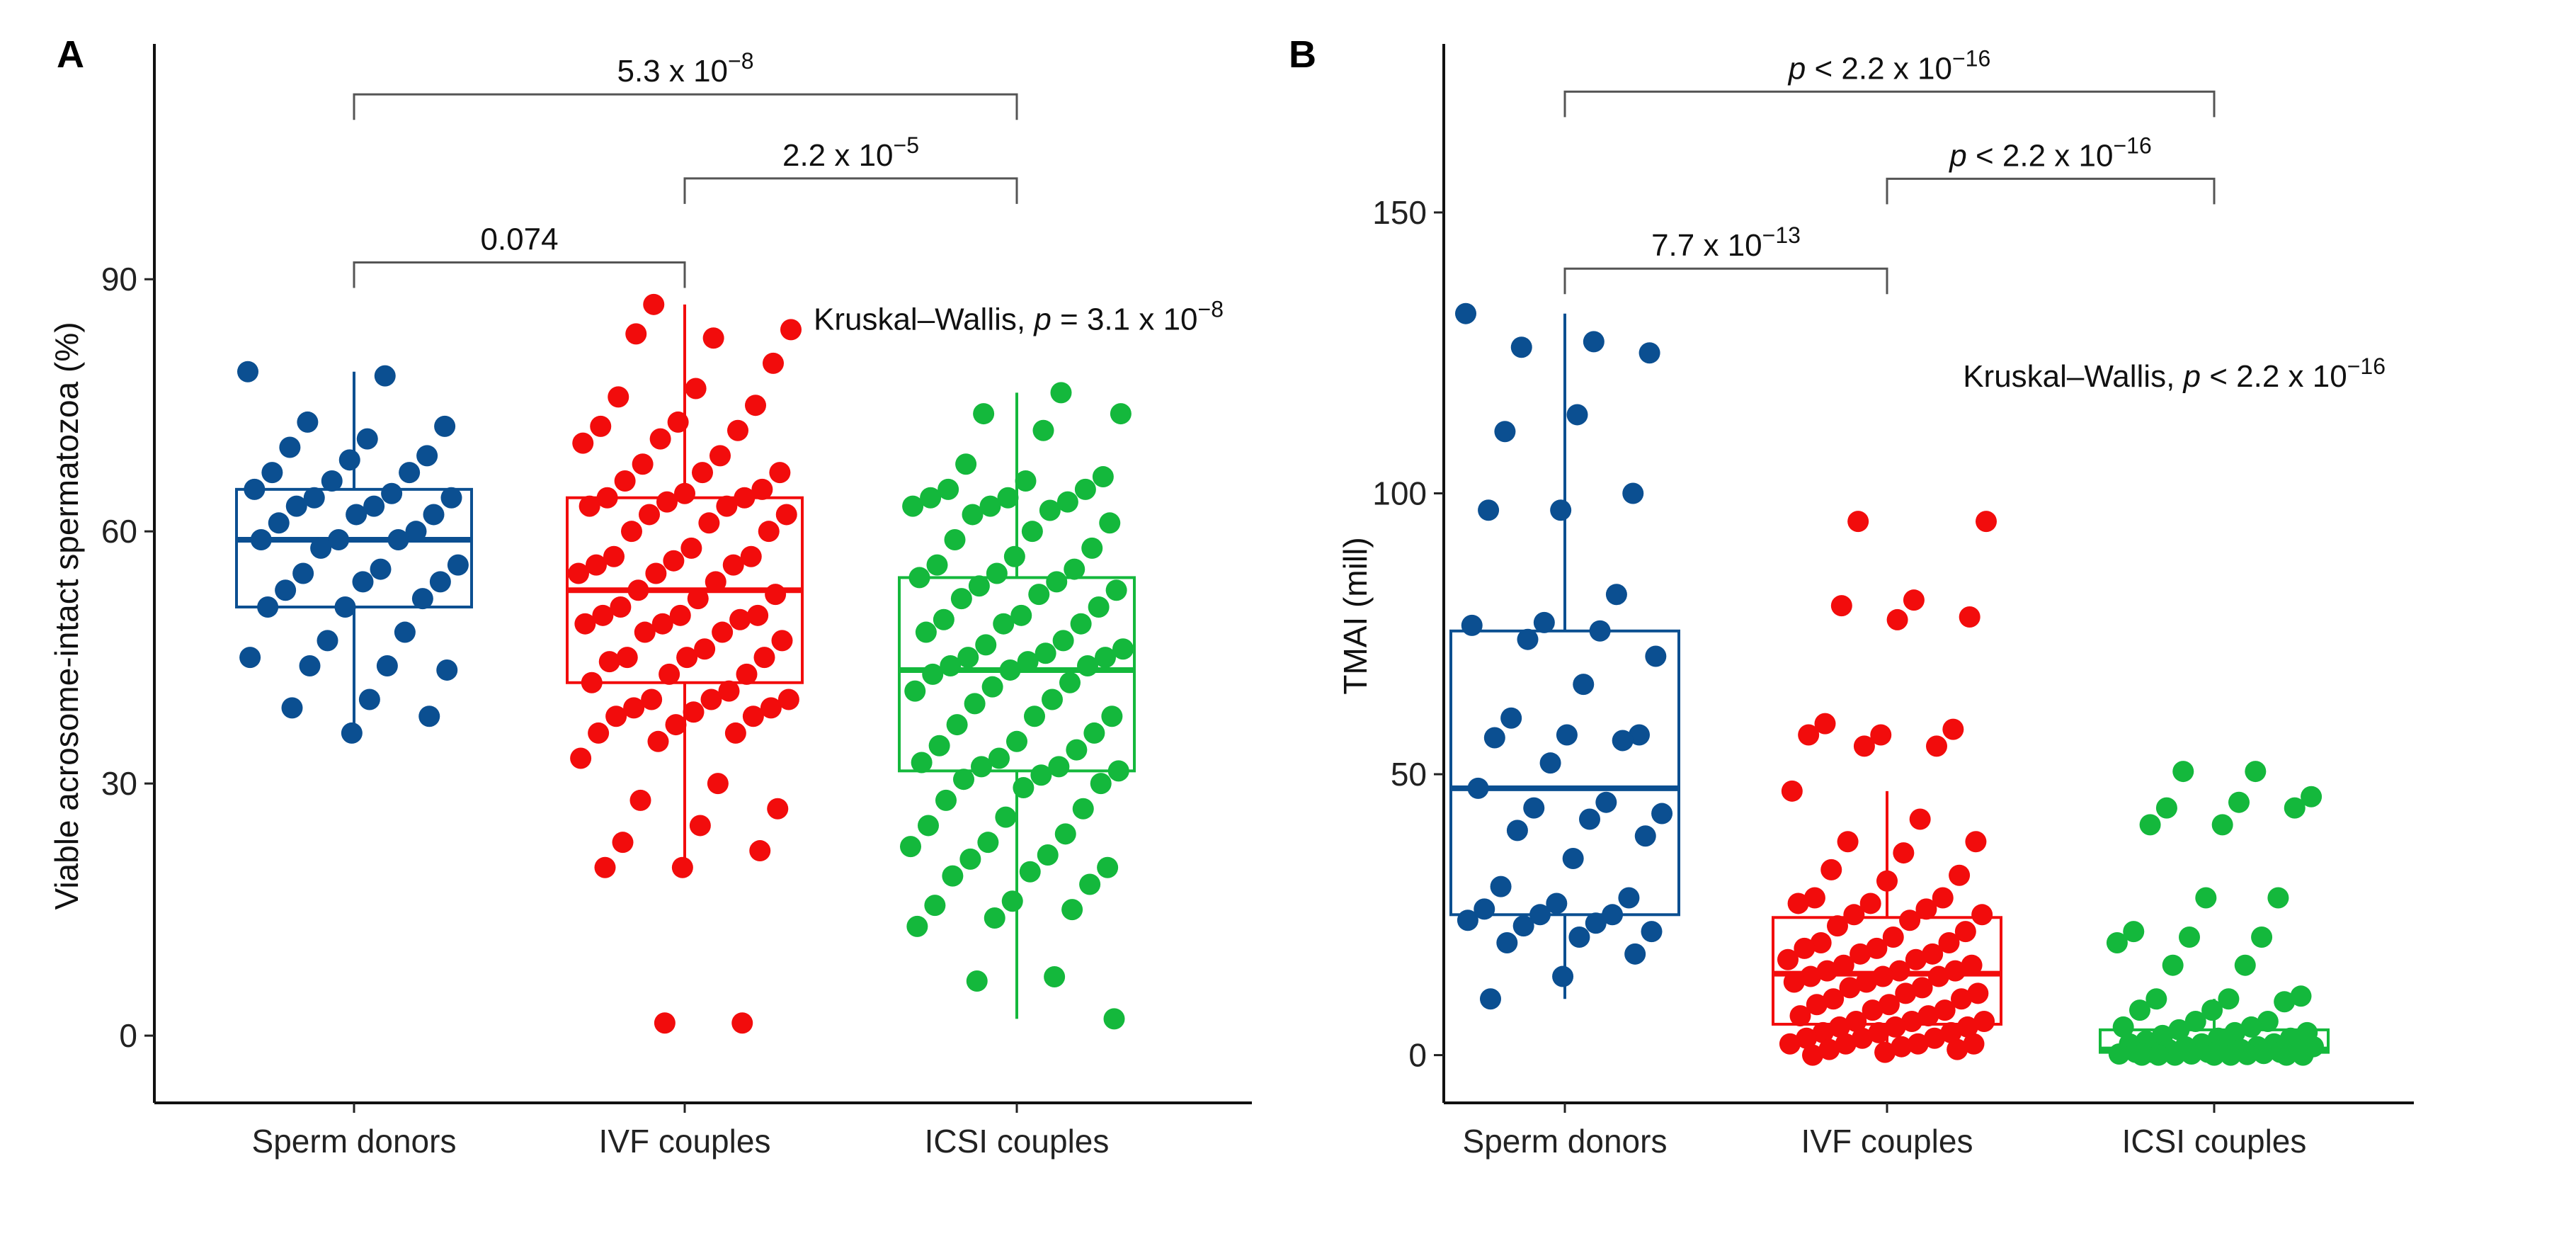  Describe the element at coordinates (119, 280) in the screenshot. I see `y-tick-label: 90` at that location.